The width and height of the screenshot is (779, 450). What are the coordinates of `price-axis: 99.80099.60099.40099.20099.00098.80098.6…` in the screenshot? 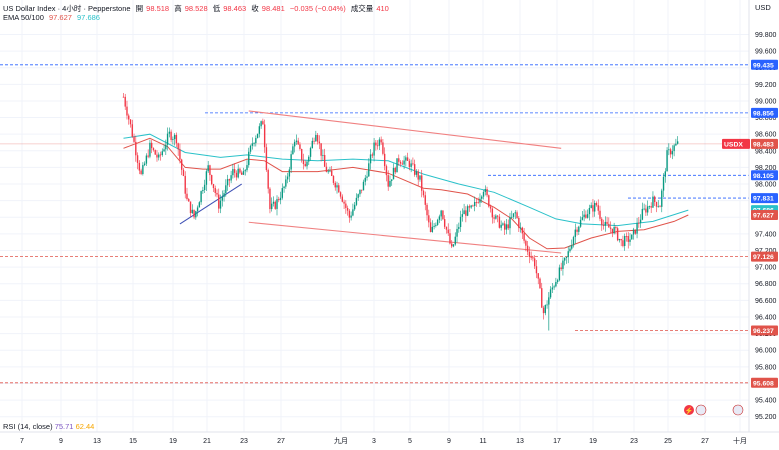 It's located at (750, 226).